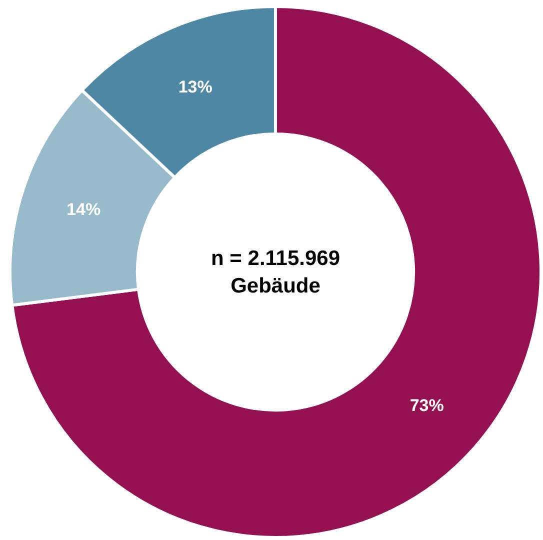  Describe the element at coordinates (195, 86) in the screenshot. I see `data-label: 13%` at that location.